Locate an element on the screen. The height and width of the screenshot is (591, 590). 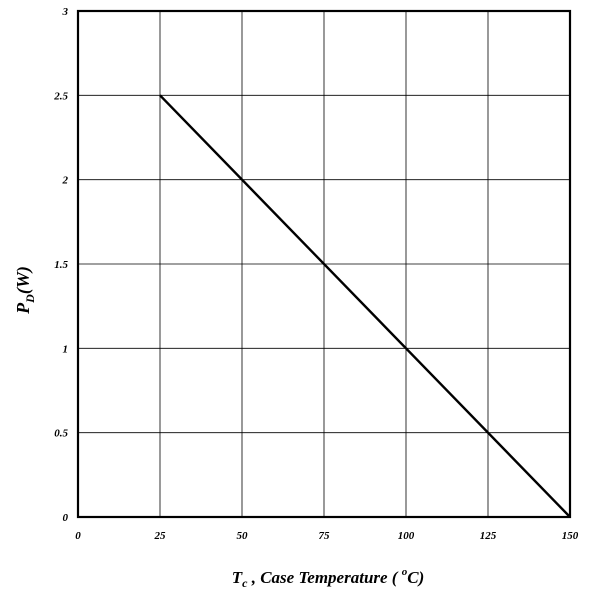
y-tick-label: 0.5 is located at coordinates (61, 434).